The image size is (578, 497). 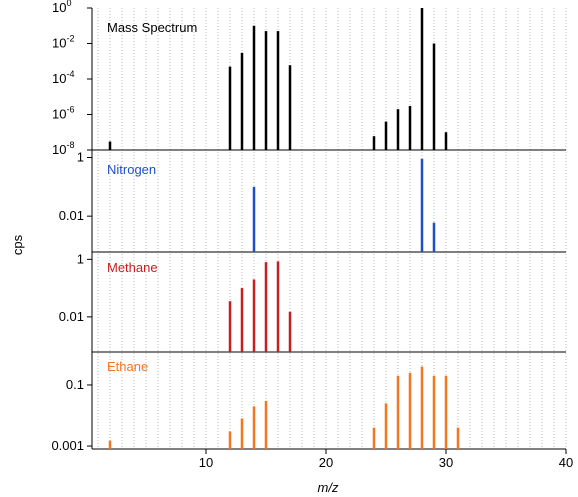 I want to click on panel-title: Nitrogen, so click(x=131, y=169).